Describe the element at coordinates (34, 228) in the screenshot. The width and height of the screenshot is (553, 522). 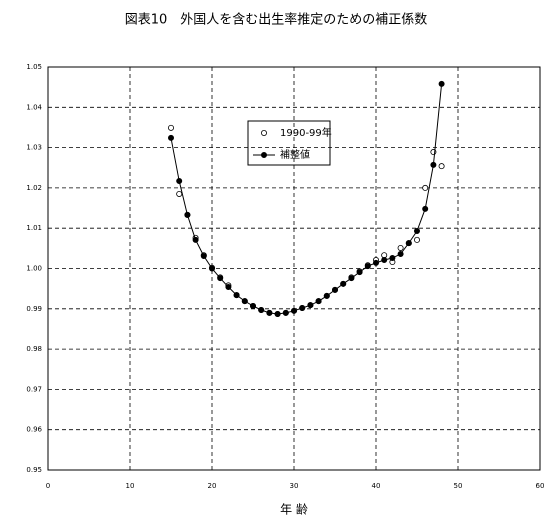
I see `y-tick-label: 1.01` at that location.